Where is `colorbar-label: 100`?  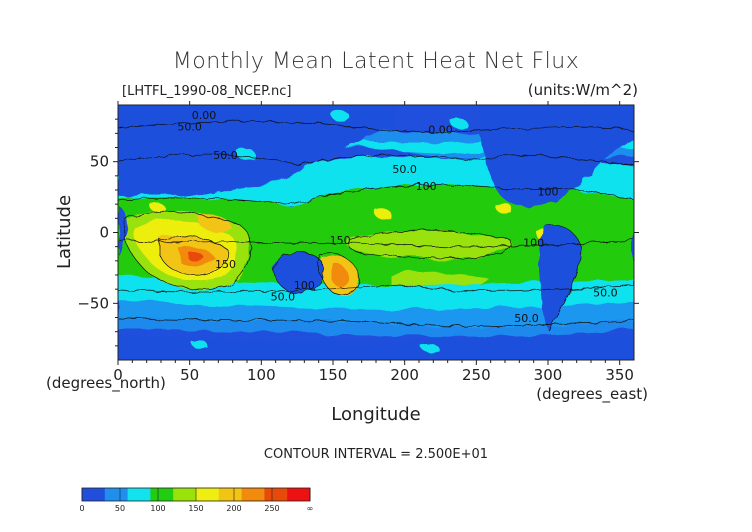 colorbar-label: 100 is located at coordinates (157, 508).